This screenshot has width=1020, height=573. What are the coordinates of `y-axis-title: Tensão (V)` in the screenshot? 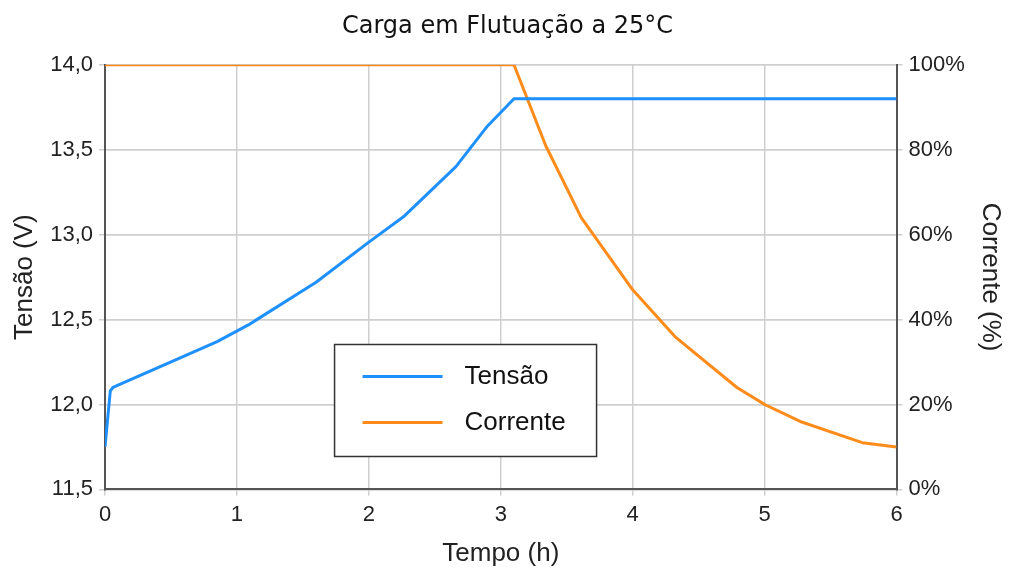 It's located at (22, 277).